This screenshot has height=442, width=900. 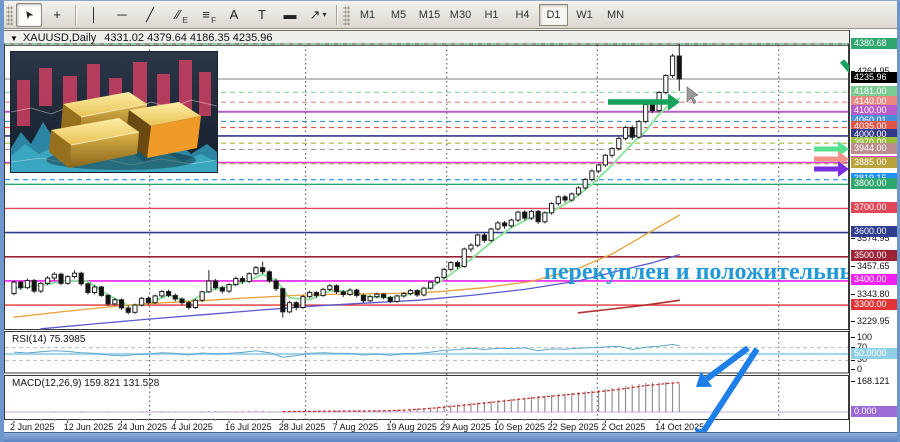 I want to click on toolbar: ➤ + │ ─ ╱ ∕∕ E ≡ F A T ▬ ↗ ▾ M1 M5 M15 M30 H1 H4 D1 W1 MN, so click(x=450, y=15).